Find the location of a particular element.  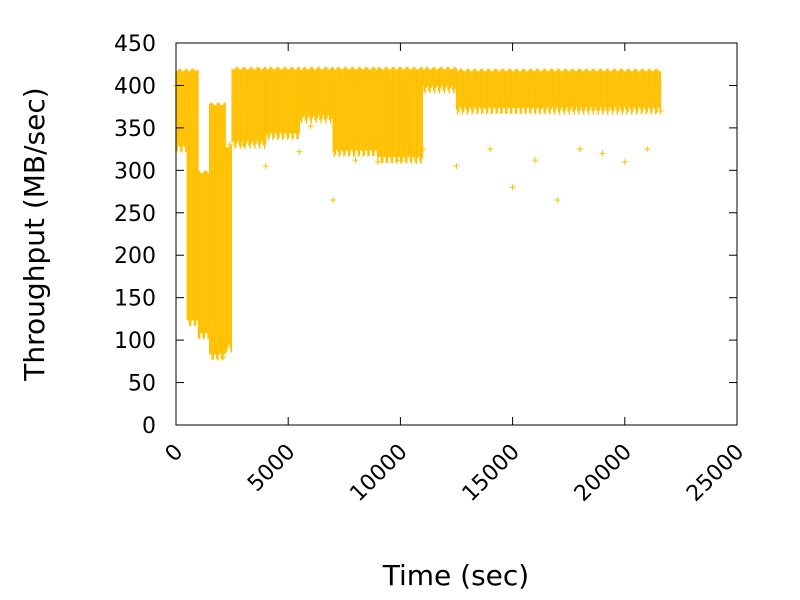

x-tick-label: 5000 is located at coordinates (271, 468).